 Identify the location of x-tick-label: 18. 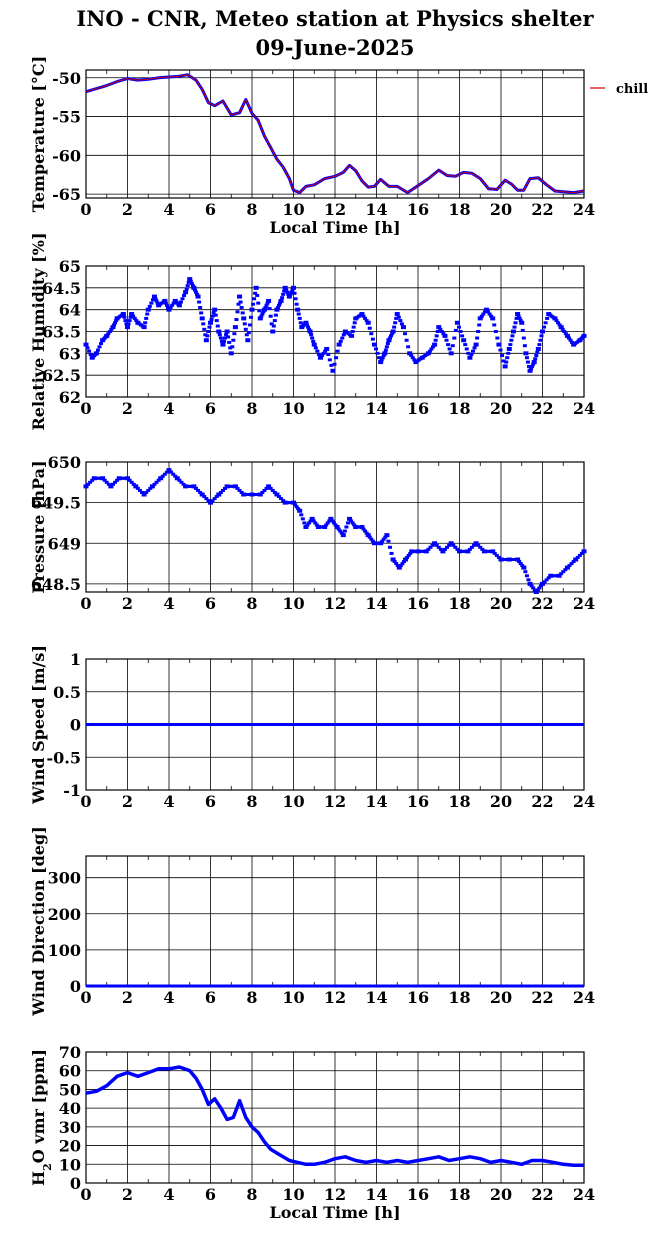
(459, 408).